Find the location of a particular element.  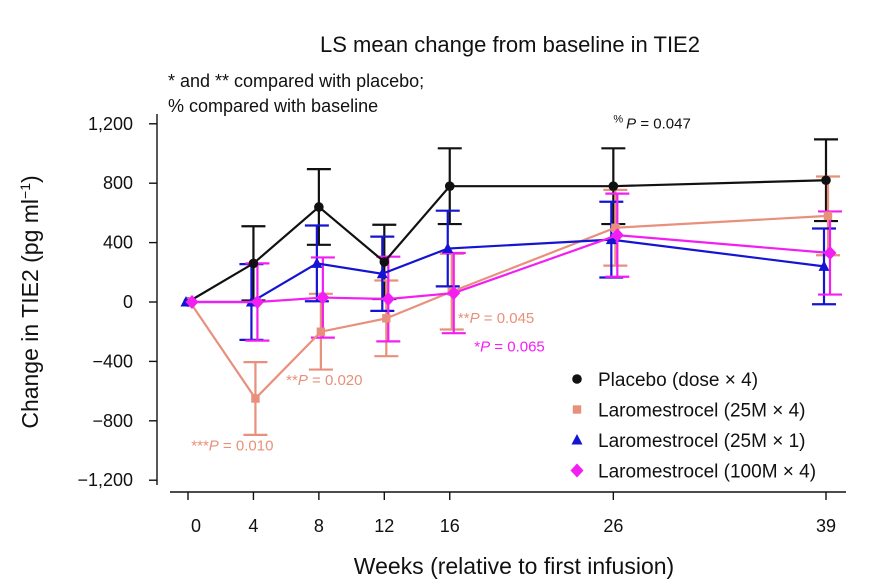

p-value-annotation: ***P = 0.010 is located at coordinates (232, 446).